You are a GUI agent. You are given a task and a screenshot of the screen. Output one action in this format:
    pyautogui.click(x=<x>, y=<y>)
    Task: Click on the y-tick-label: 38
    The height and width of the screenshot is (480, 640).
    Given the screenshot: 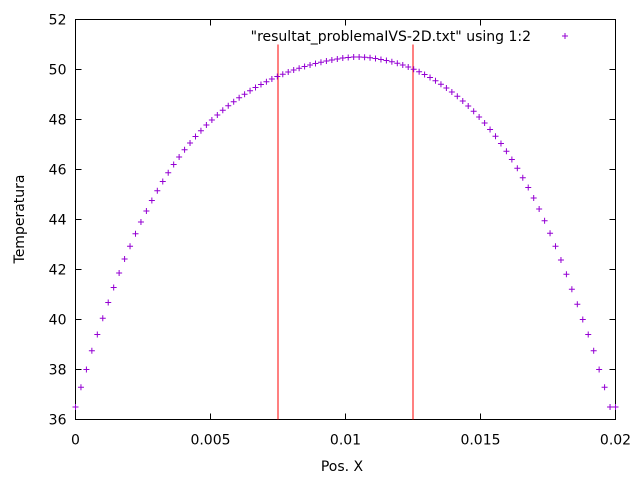 What is the action you would take?
    pyautogui.click(x=58, y=371)
    